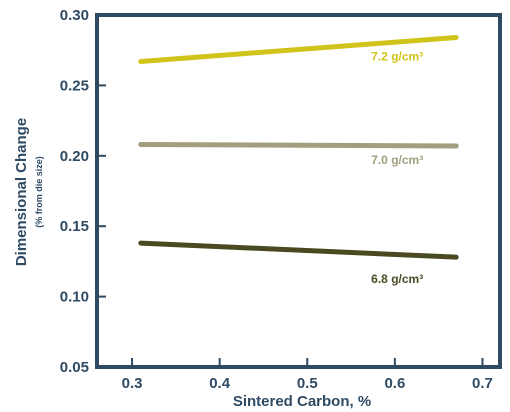  Describe the element at coordinates (307, 383) in the screenshot. I see `x-tick-label: 0.5` at that location.